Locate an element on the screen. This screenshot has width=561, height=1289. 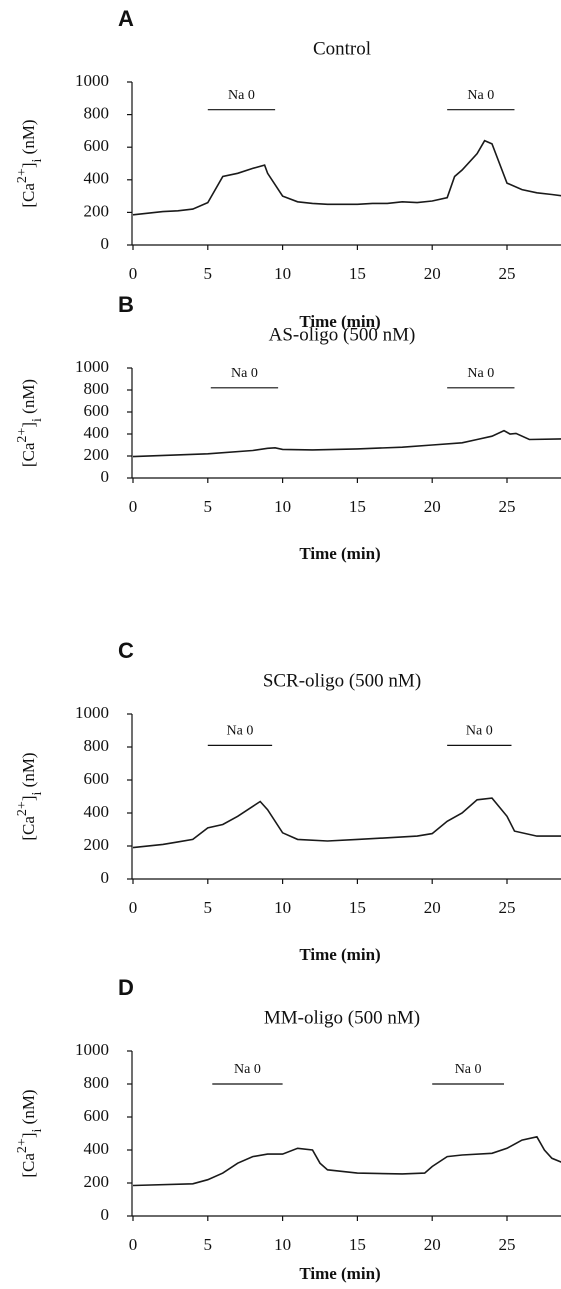
panel-letter: D is located at coordinates (126, 987).